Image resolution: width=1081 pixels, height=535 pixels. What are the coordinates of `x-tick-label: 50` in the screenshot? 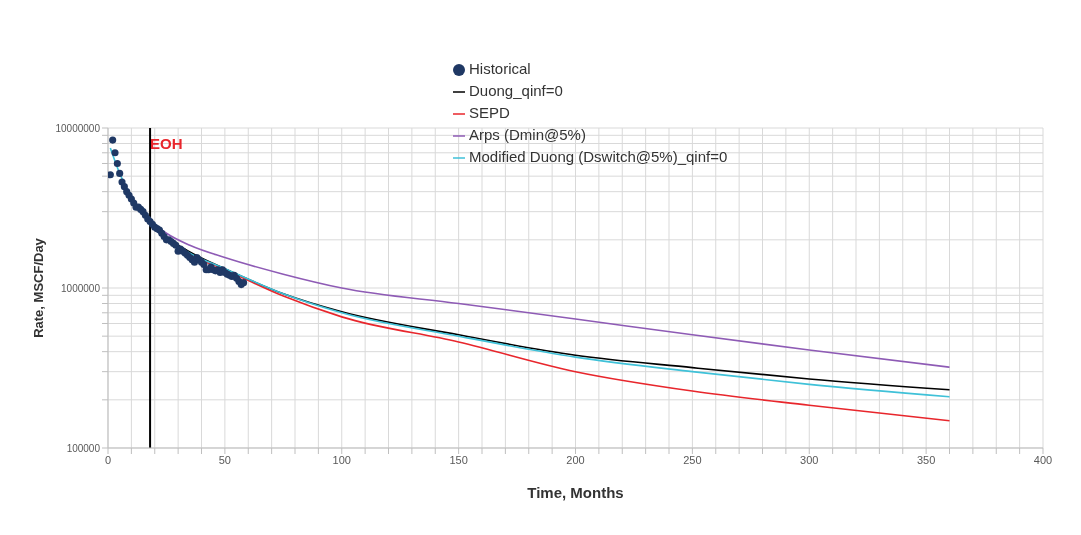 It's located at (224, 459).